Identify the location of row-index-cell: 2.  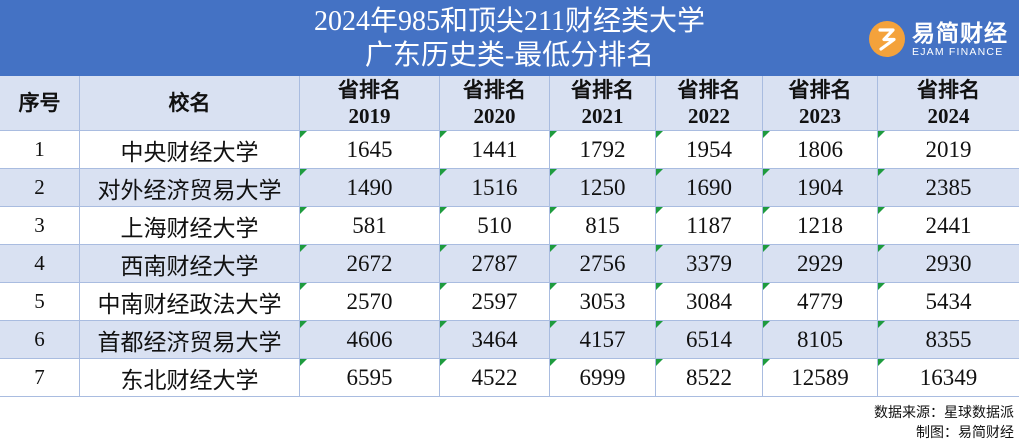
(40, 187).